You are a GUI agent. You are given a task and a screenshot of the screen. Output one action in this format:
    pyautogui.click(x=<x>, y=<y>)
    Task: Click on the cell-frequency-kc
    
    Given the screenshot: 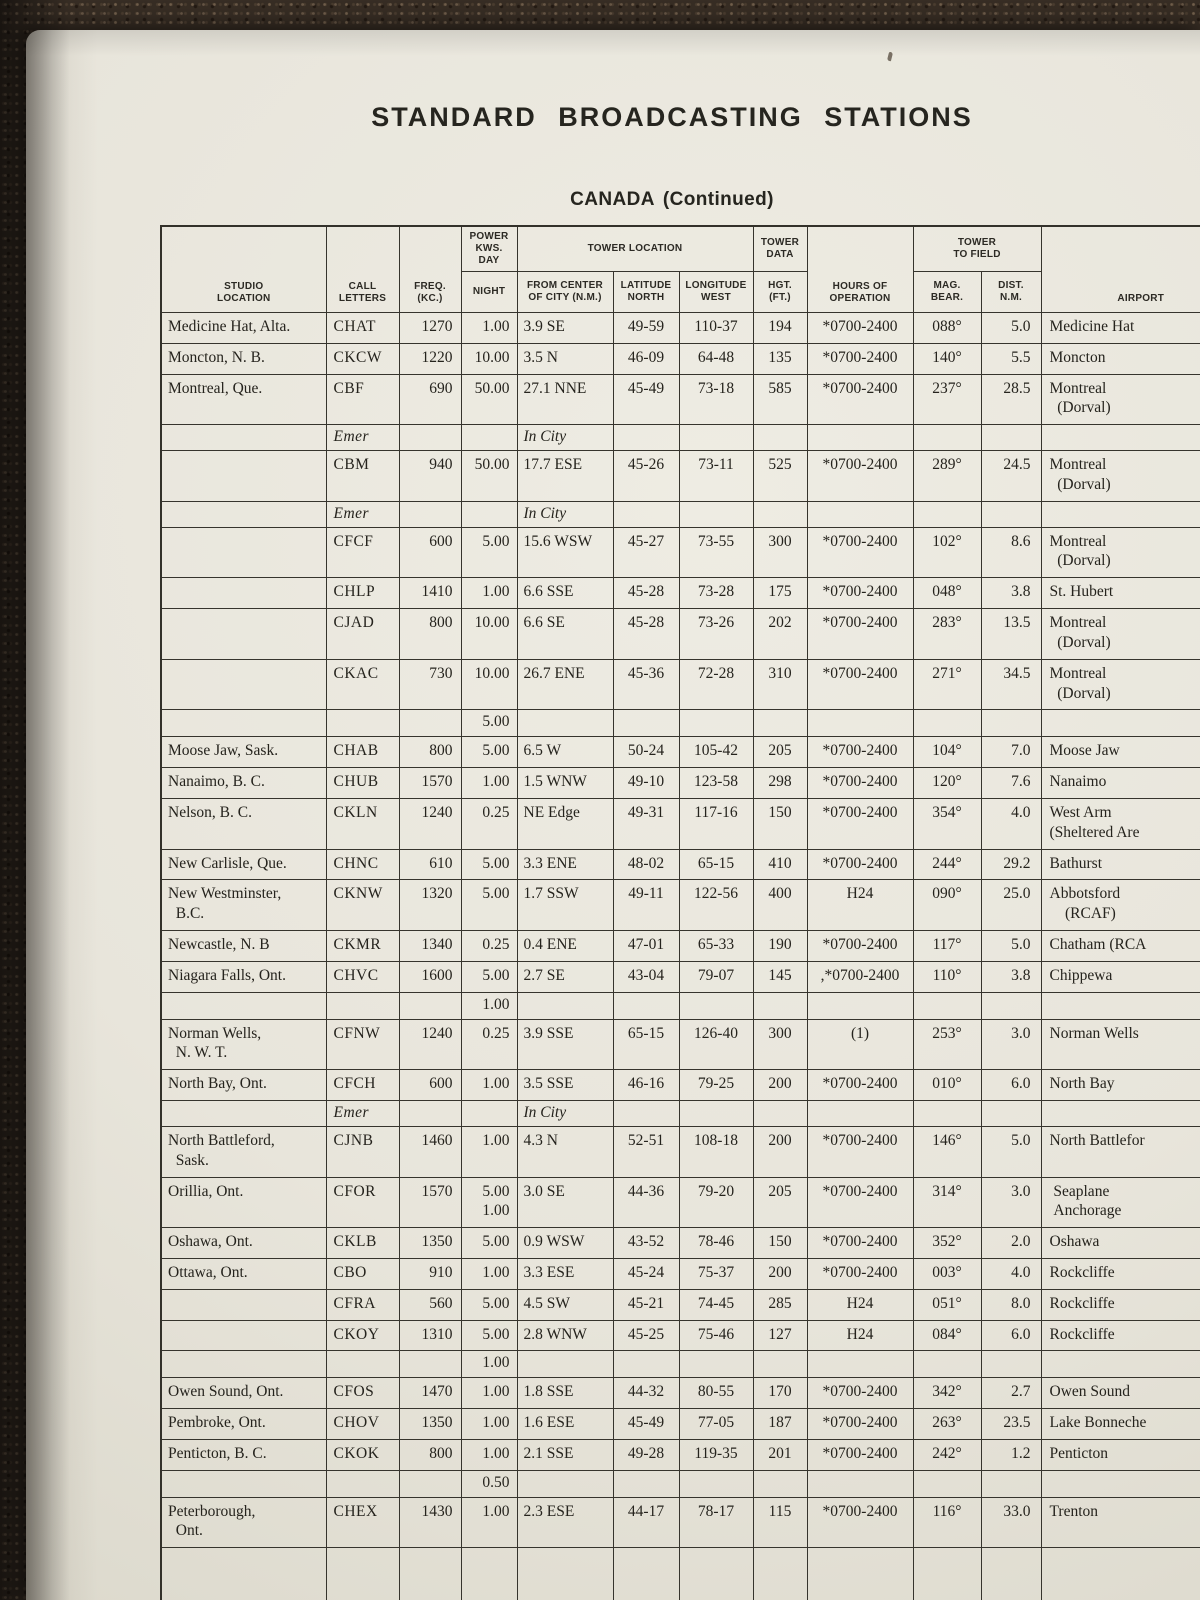 What is the action you would take?
    pyautogui.click(x=430, y=1005)
    